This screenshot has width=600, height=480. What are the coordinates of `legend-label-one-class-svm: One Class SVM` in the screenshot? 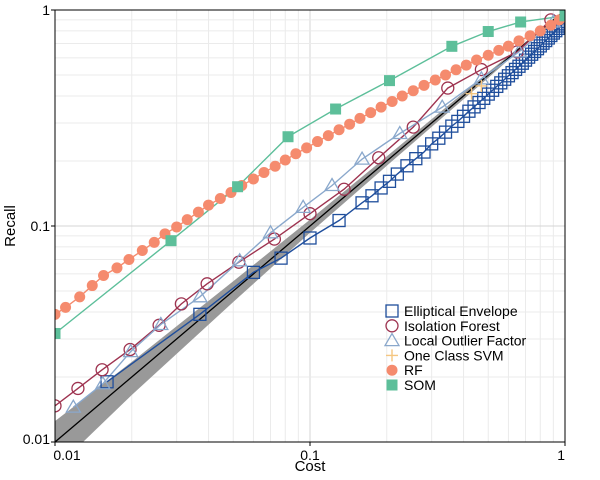 It's located at (454, 355).